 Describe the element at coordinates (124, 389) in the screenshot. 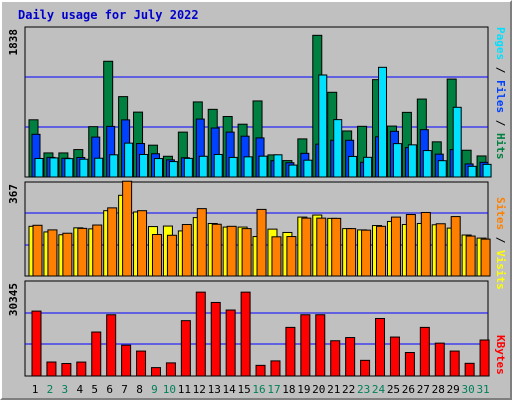

I see `x-tick-day-7: 7` at that location.